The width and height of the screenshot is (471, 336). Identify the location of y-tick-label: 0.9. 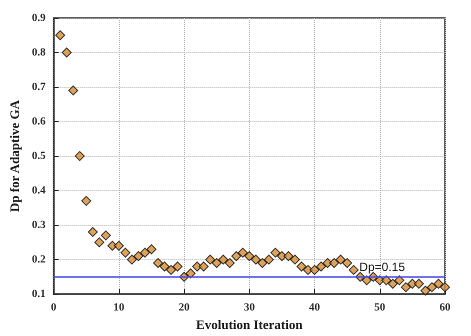
(39, 18).